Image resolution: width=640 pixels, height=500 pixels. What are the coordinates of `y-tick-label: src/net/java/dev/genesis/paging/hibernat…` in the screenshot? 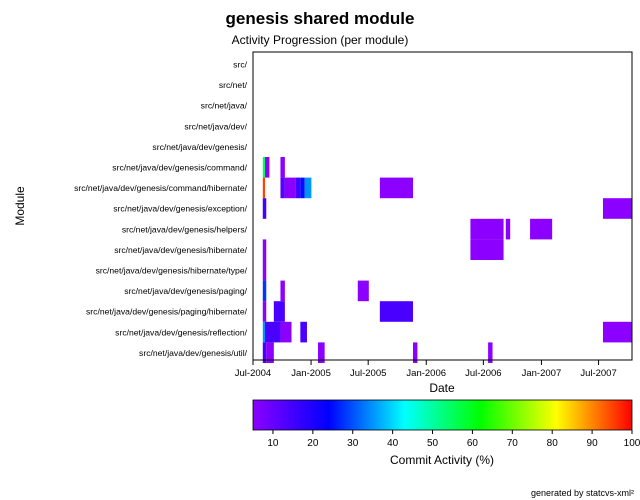 It's located at (167, 312).